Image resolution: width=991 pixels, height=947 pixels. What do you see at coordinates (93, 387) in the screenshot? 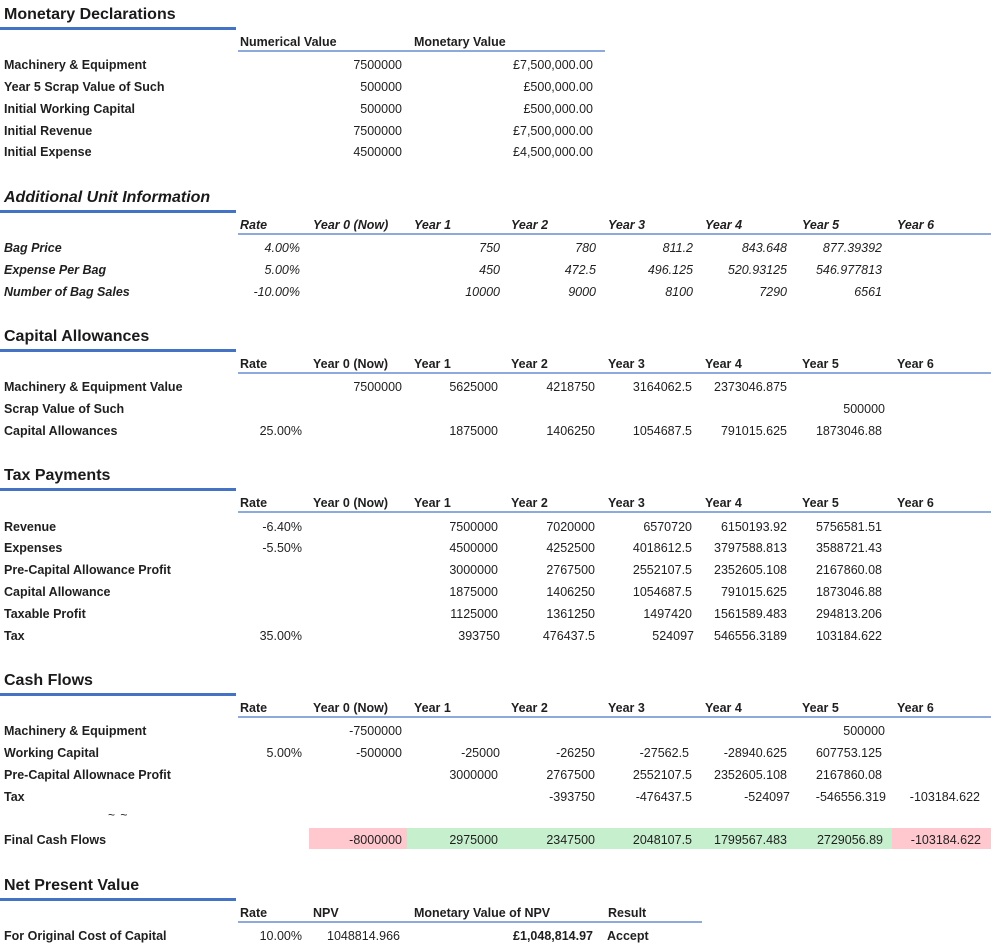
I see `row-label: Machinery & Equipment Value` at bounding box center [93, 387].